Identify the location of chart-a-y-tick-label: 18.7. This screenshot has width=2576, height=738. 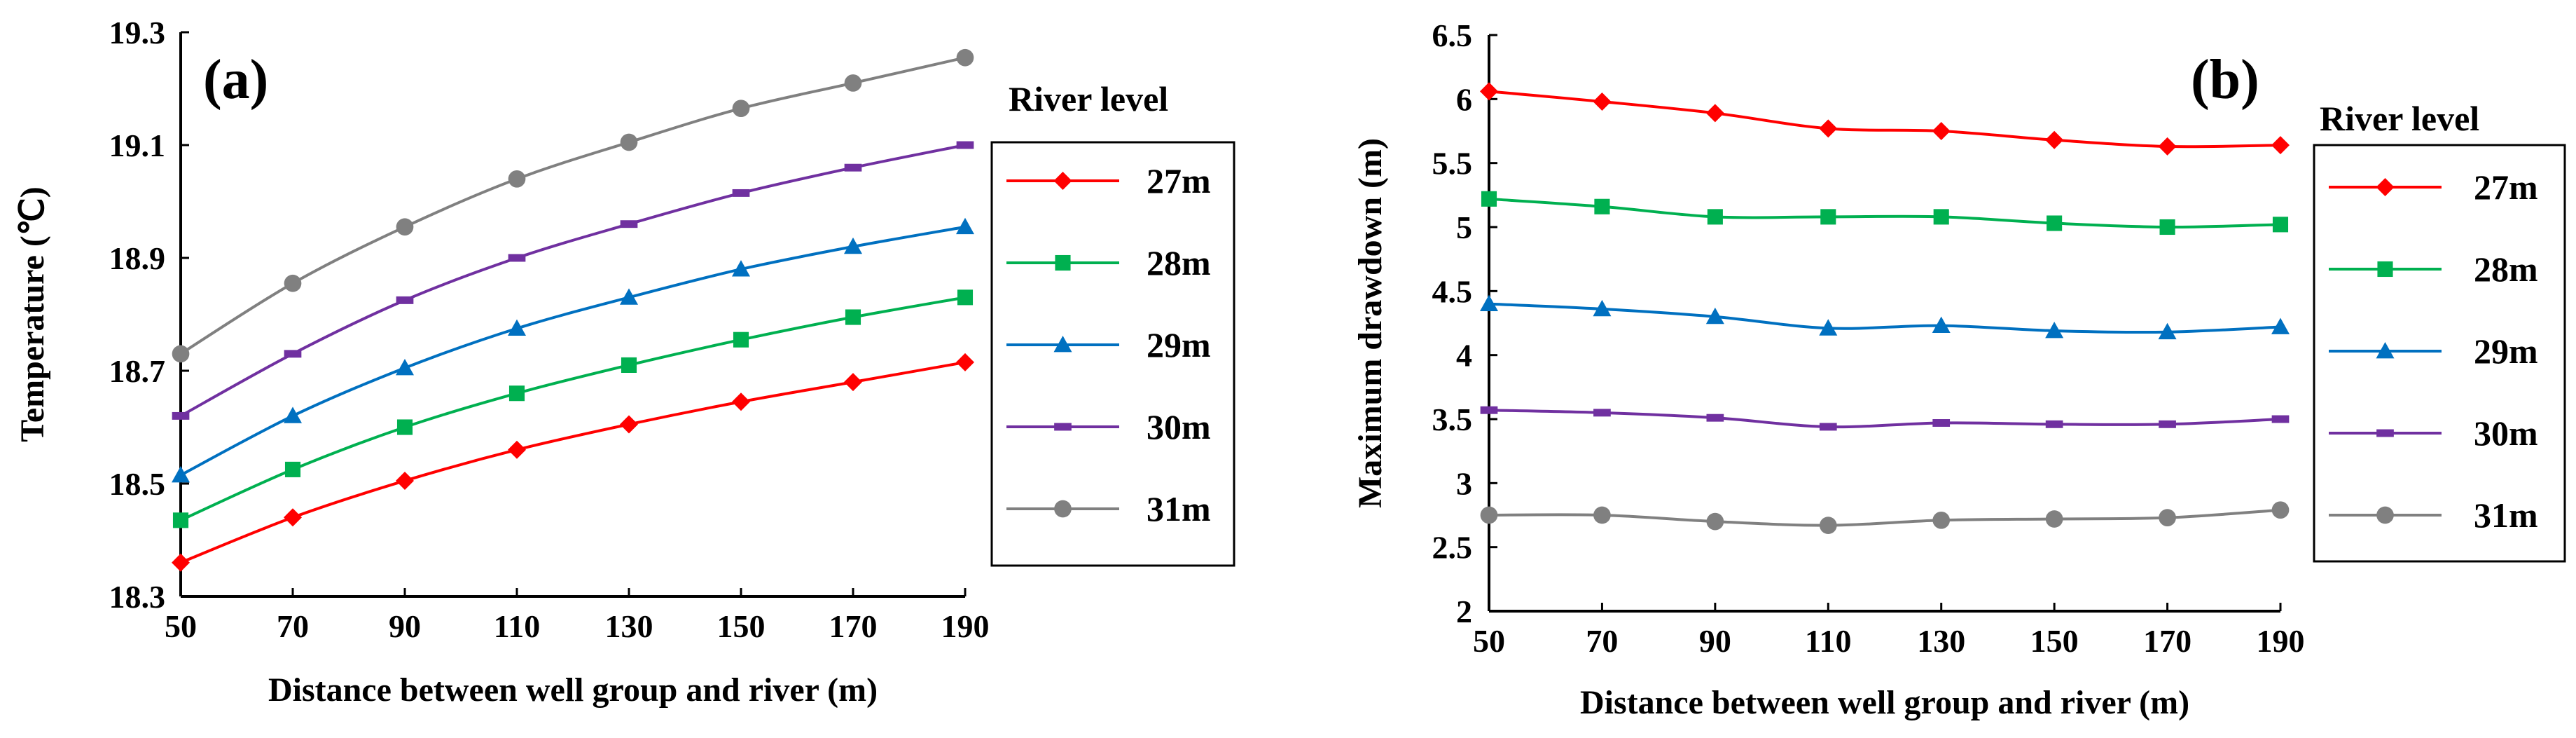
(137, 371).